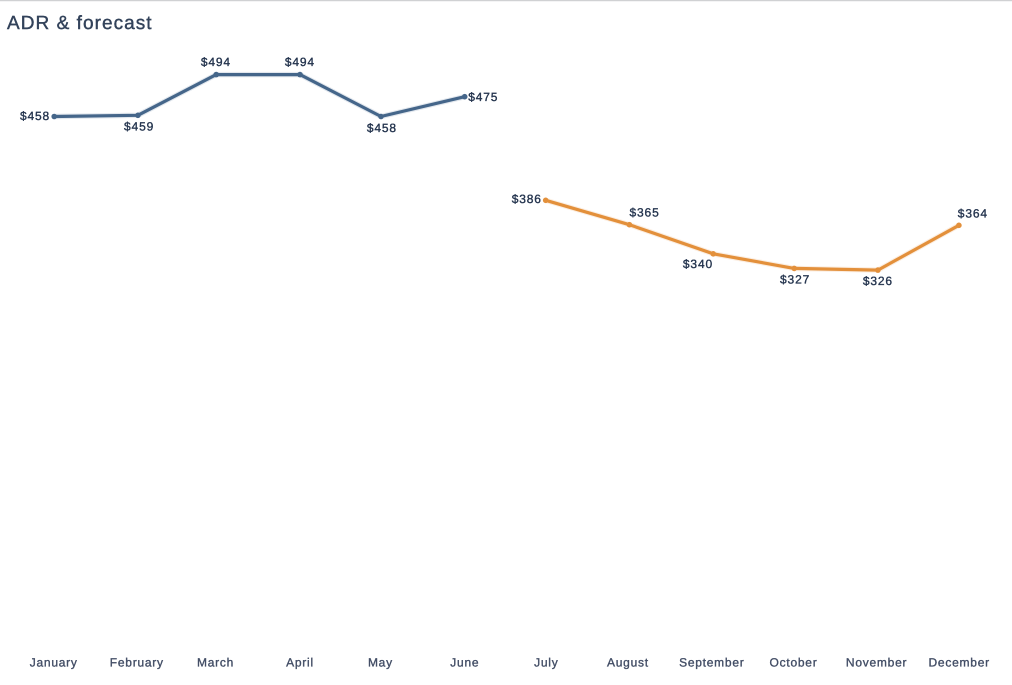  Describe the element at coordinates (54, 663) in the screenshot. I see `svg-text: January` at that location.